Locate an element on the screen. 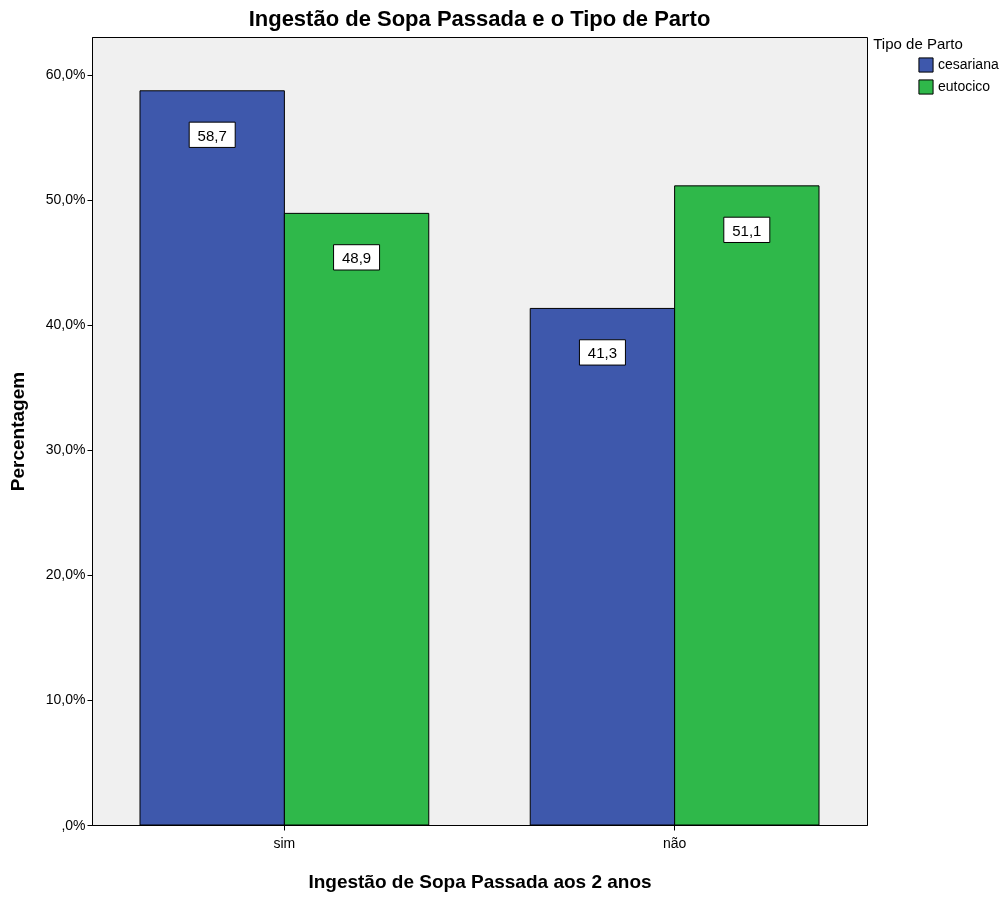 The height and width of the screenshot is (924, 1005). y-tick-label: ,0% is located at coordinates (73, 824).